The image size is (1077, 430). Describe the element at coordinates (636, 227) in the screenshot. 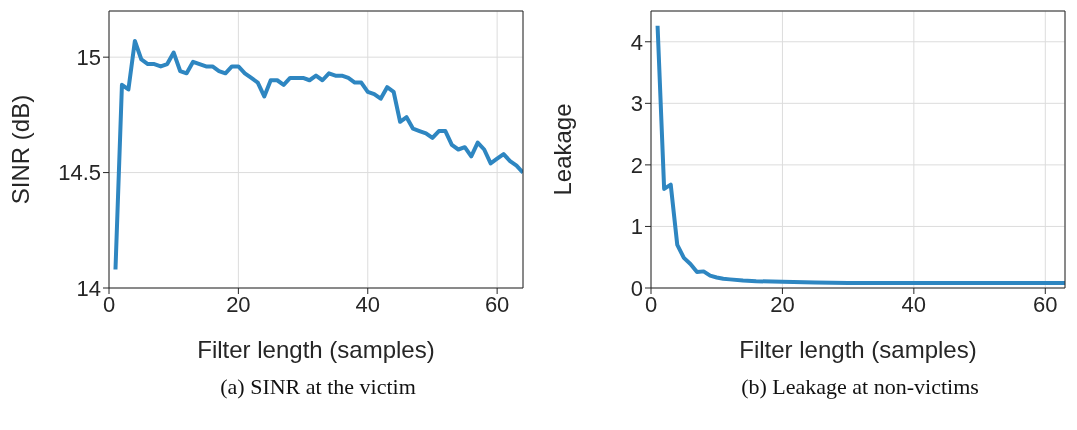

I see `y-tick-label: 1` at that location.